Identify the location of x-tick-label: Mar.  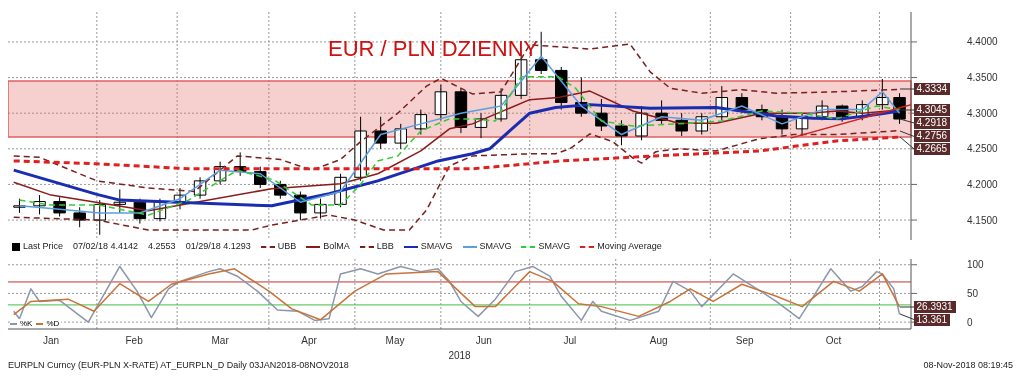
(220, 341).